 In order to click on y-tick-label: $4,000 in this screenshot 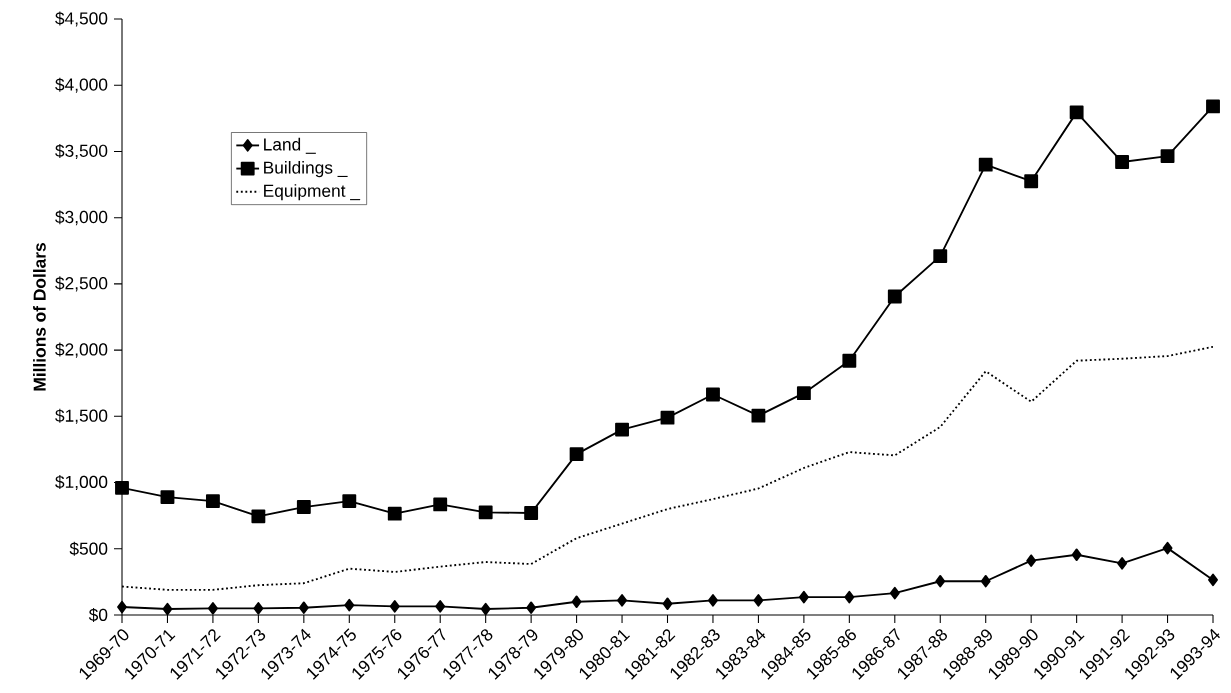, I will do `click(81, 85)`.